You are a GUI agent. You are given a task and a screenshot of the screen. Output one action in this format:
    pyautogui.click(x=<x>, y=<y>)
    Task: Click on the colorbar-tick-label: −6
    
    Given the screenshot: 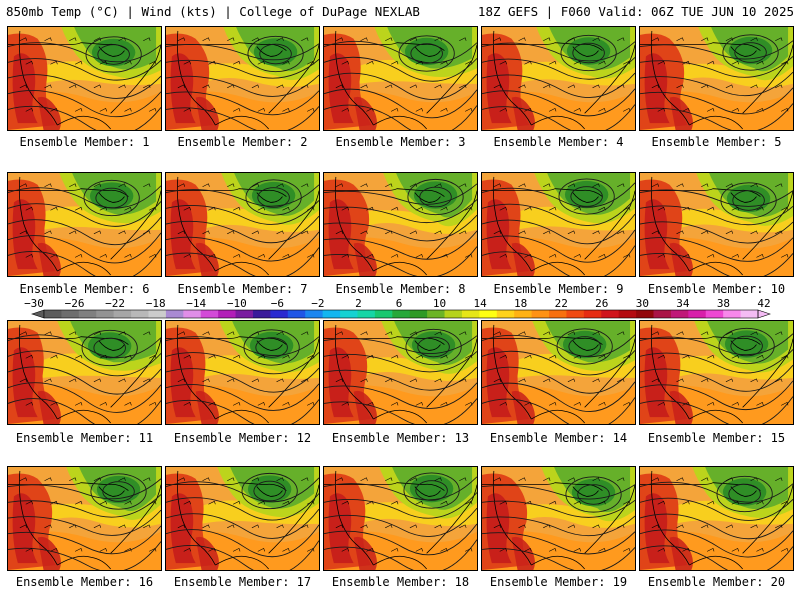 What is the action you would take?
    pyautogui.click(x=277, y=303)
    